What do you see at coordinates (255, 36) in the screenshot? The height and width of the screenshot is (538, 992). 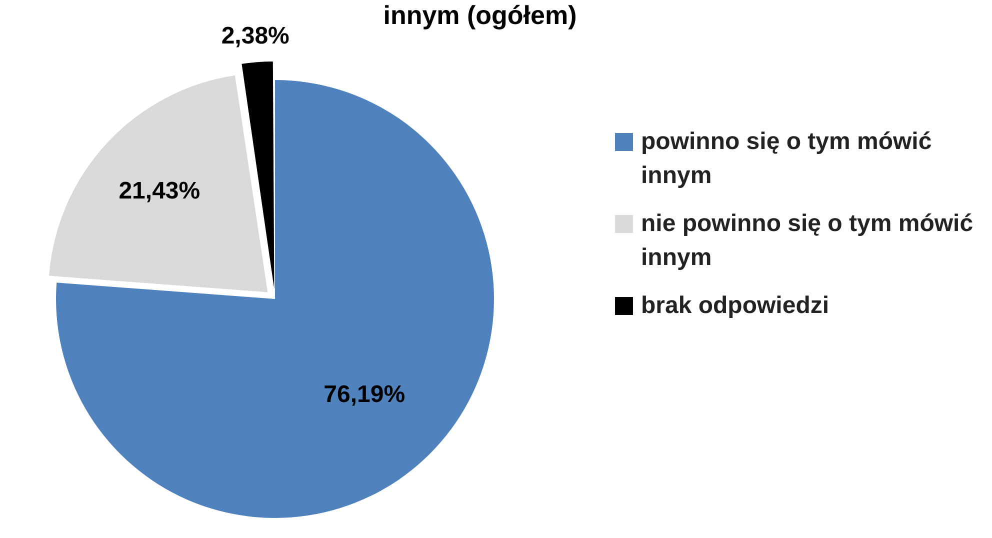 I see `data-label: 2,38%` at bounding box center [255, 36].